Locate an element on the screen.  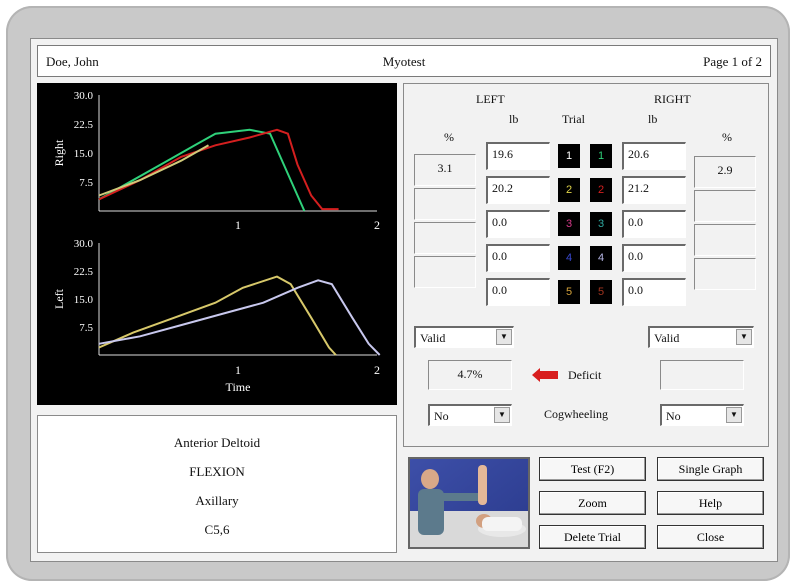
trial-header: Trial is located at coordinates (573, 119).